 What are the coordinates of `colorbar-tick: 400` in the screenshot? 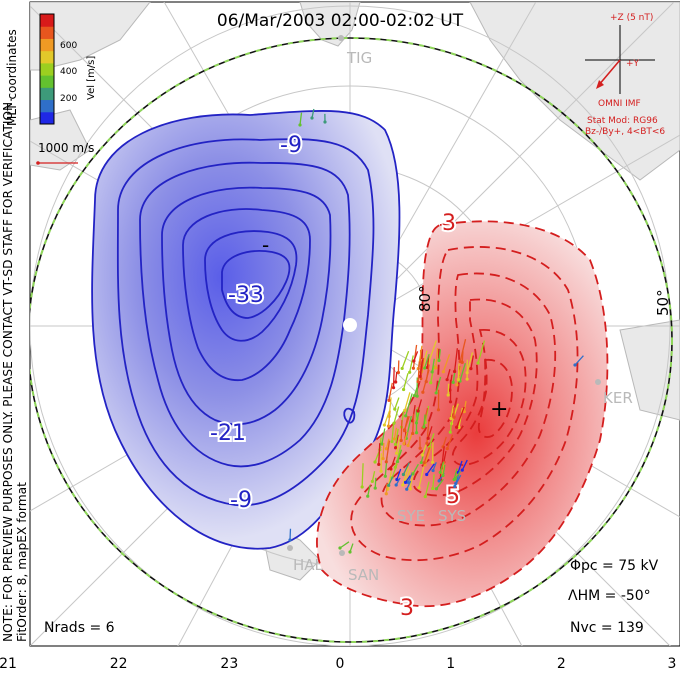 It's located at (68, 72).